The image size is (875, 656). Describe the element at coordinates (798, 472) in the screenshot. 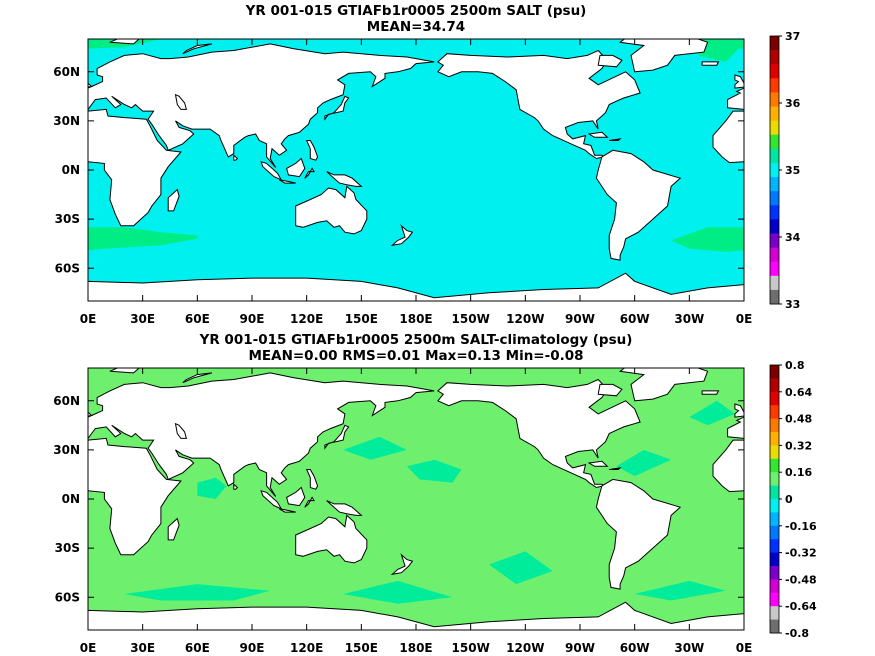

I see `bottom-colorbar-label: 0.16` at that location.